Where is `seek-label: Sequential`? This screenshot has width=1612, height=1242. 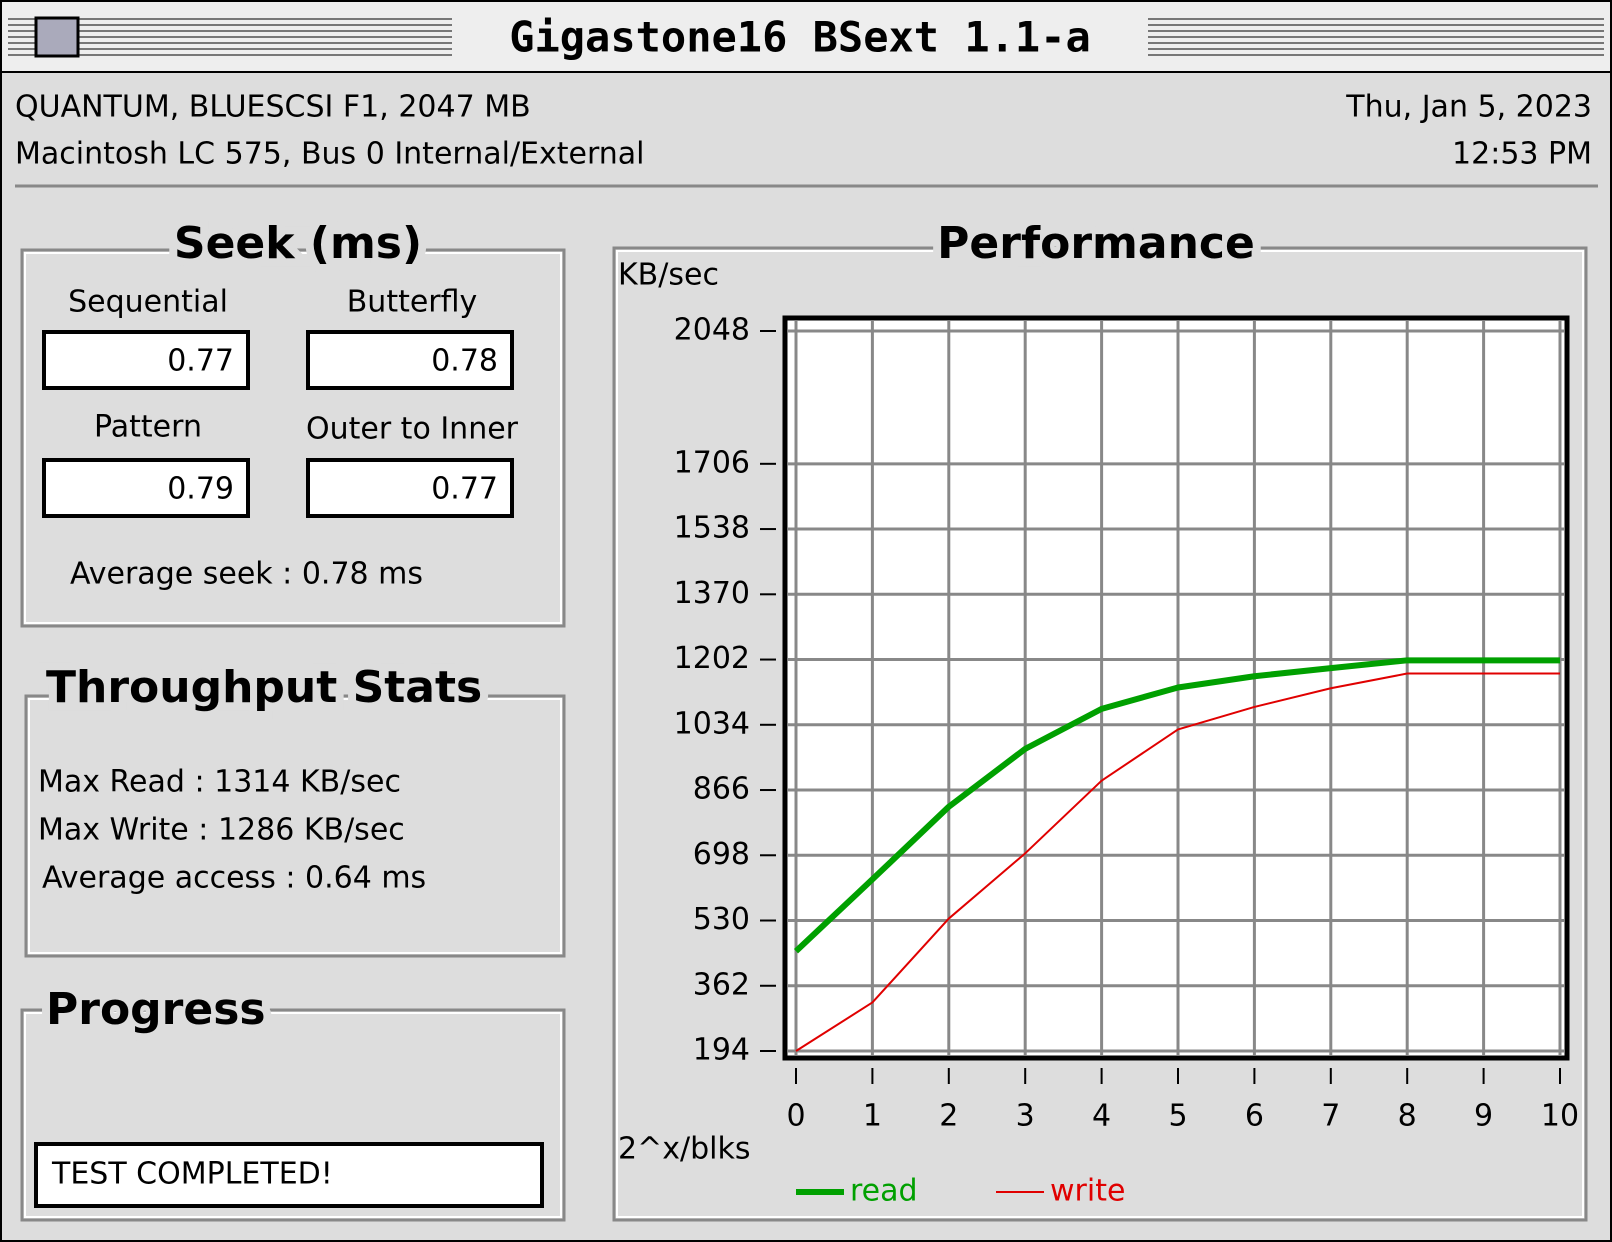 seek-label: Sequential is located at coordinates (148, 302).